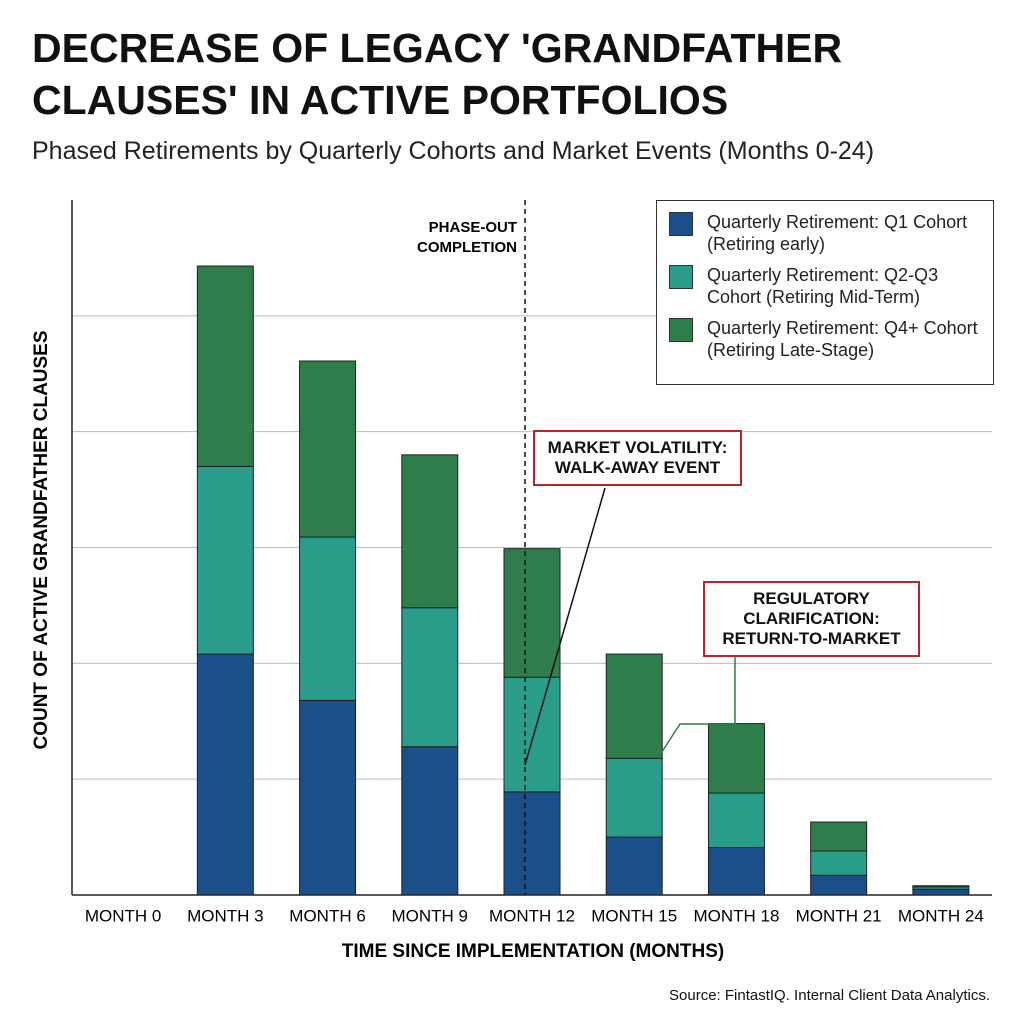 Image resolution: width=1024 pixels, height=1024 pixels. Describe the element at coordinates (123, 915) in the screenshot. I see `x-tick-label: MONTH 0` at that location.